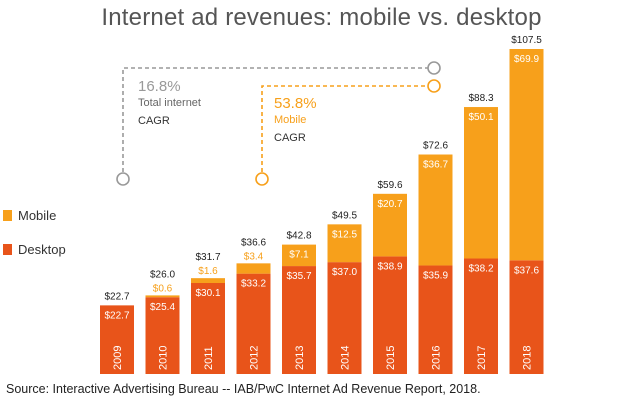 The height and width of the screenshot is (402, 643). I want to click on cagr-mobile-cagr: CAGR, so click(290, 138).